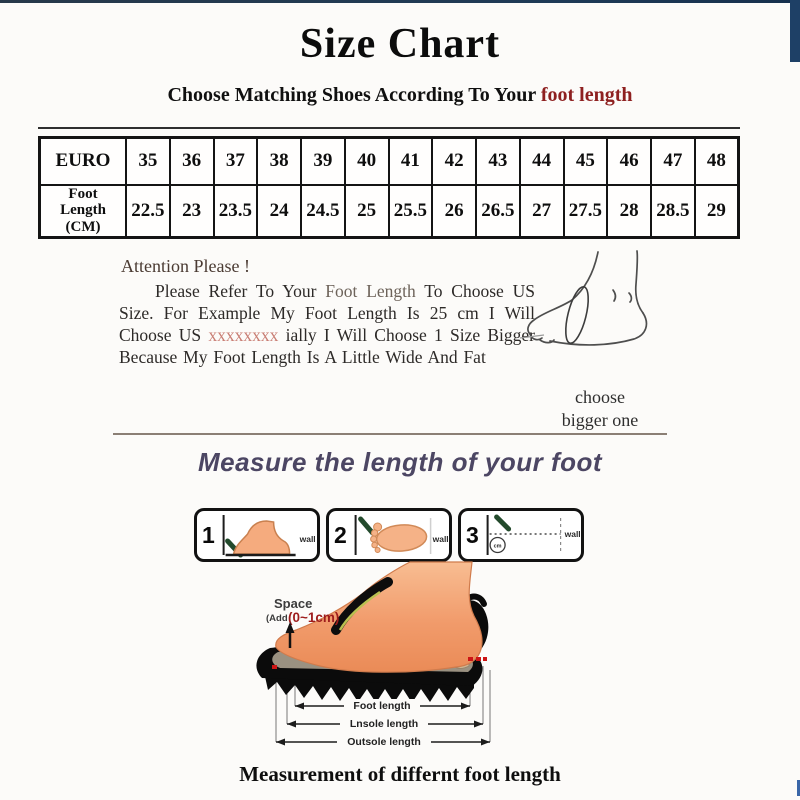  Describe the element at coordinates (673, 211) in the screenshot. I see `foot-length-cell: 28.5` at that location.